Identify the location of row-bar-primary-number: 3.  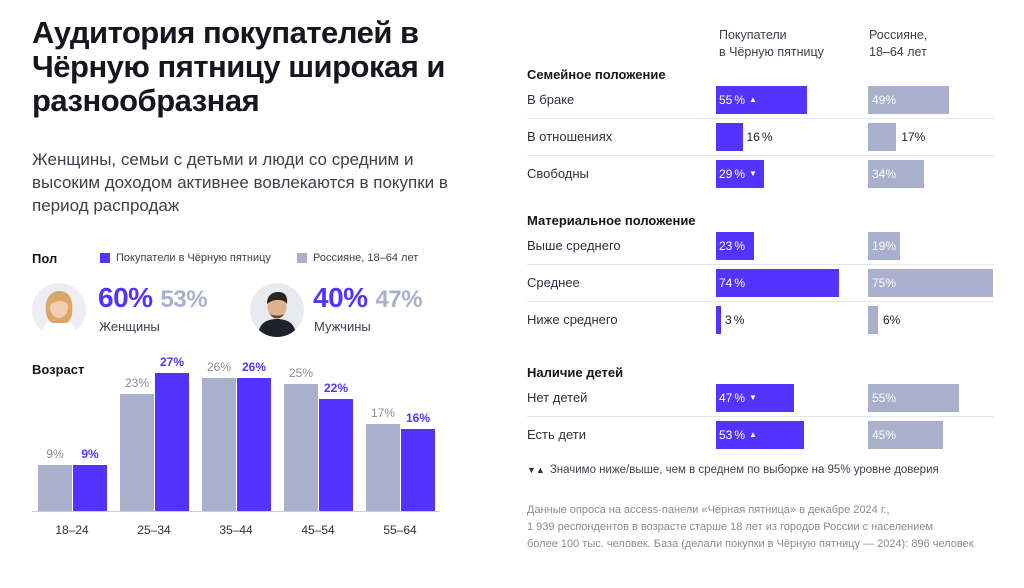
(728, 320).